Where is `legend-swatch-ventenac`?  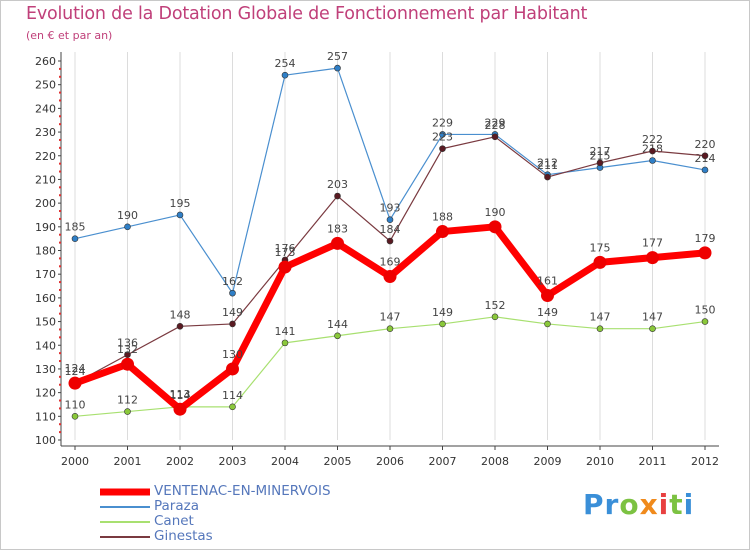 legend-swatch-ventenac is located at coordinates (125, 491).